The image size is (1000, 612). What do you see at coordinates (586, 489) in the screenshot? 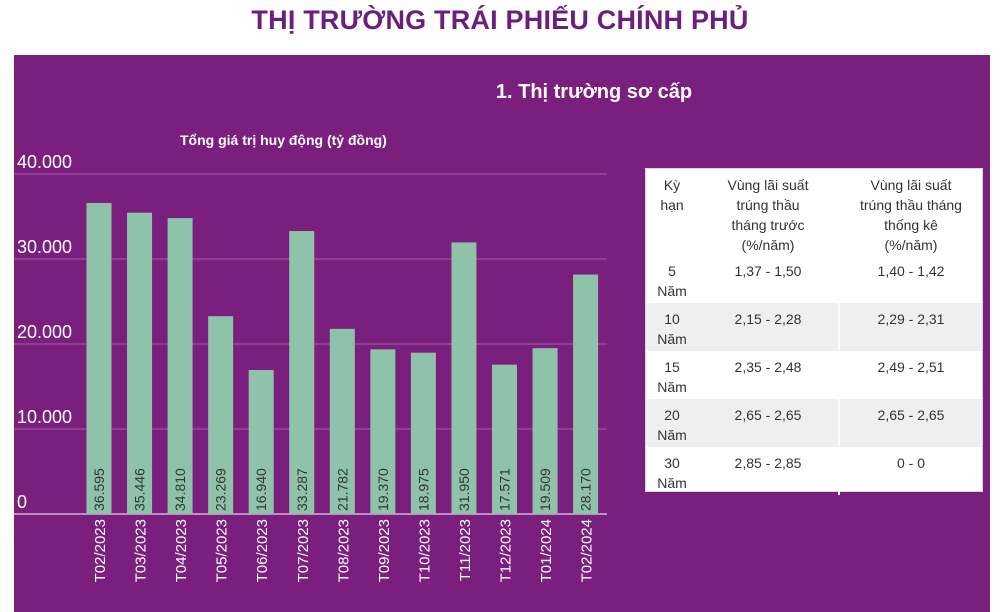
I see `bar-value-label: 28.170` at bounding box center [586, 489].